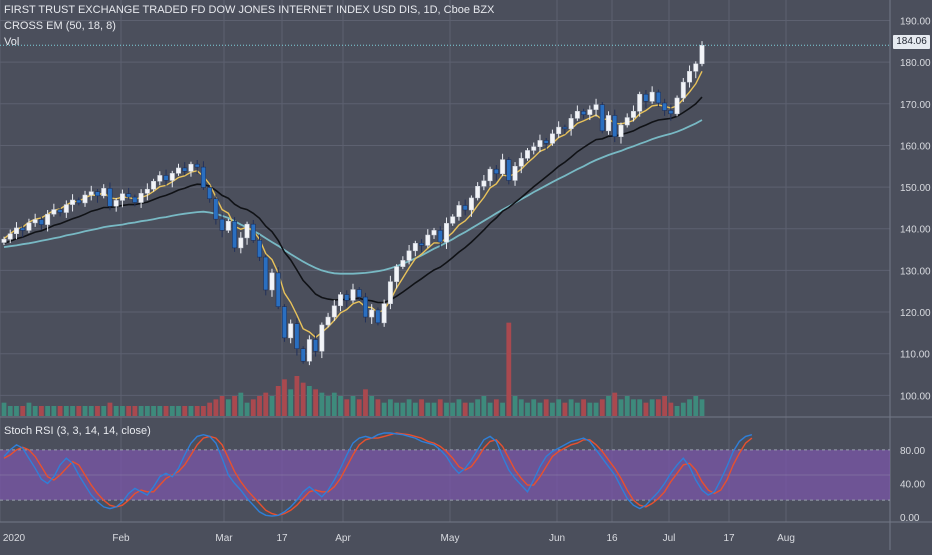 This screenshot has height=555, width=932. What do you see at coordinates (915, 21) in the screenshot?
I see `price-tick-label: 190.00` at bounding box center [915, 21].